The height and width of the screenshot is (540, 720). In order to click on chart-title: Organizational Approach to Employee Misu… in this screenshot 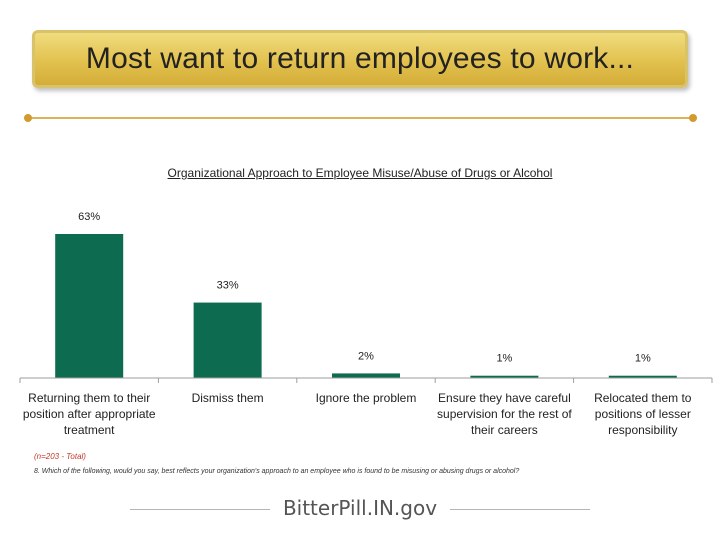, I will do `click(360, 173)`.